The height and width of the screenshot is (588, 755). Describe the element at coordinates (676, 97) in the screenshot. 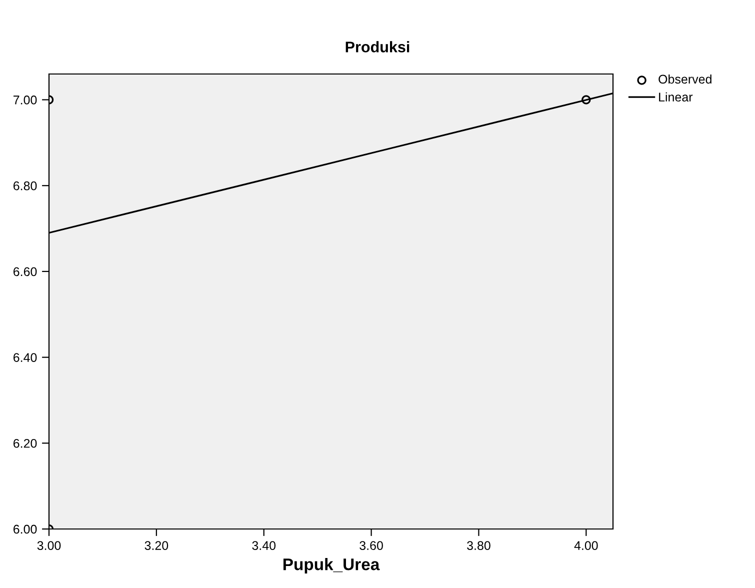

I see `legend-label: Linear` at that location.